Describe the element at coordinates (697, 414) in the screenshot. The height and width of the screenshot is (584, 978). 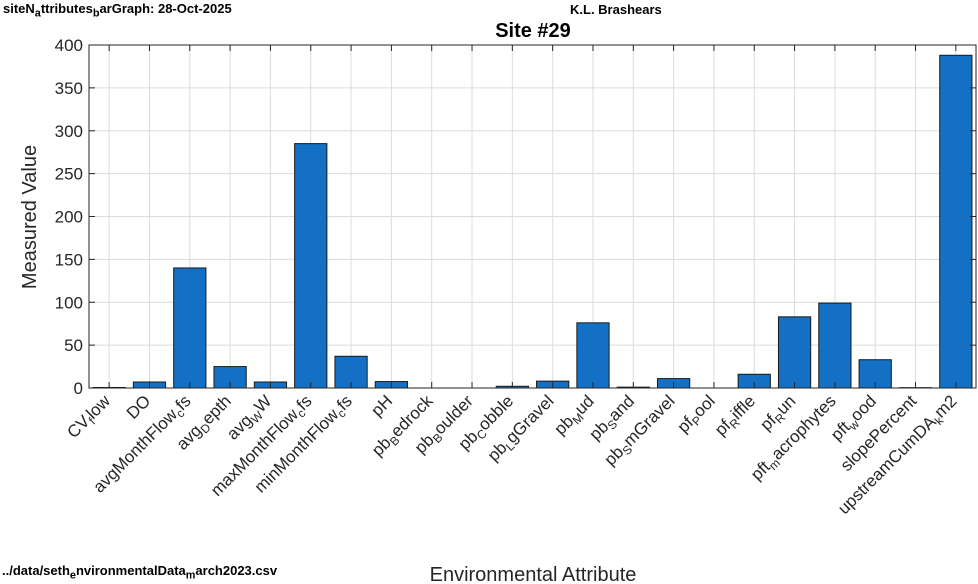
I see `x-tick-label: pfPool` at that location.